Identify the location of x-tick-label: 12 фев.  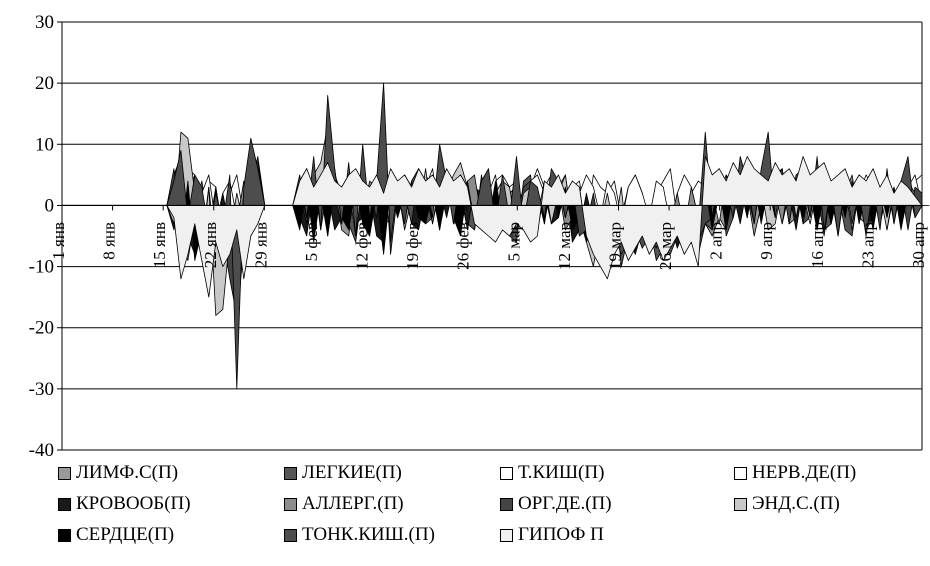
(362, 246).